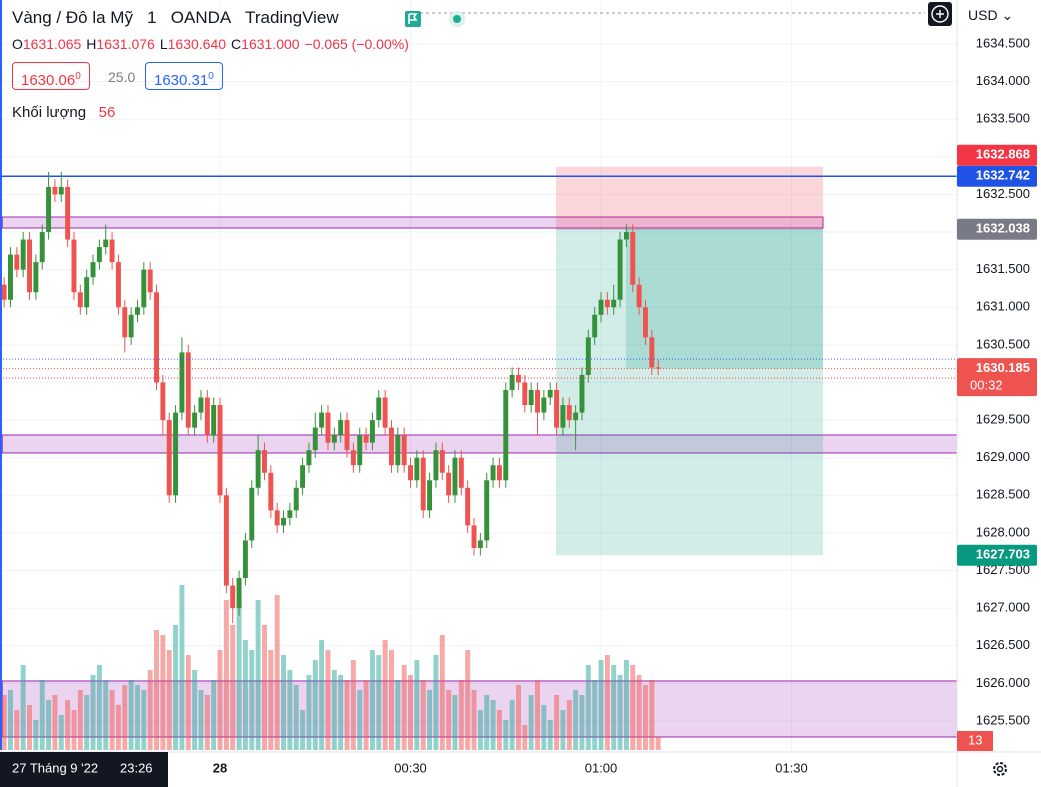 This screenshot has width=1041, height=787. I want to click on spread: 25.0, so click(122, 77).